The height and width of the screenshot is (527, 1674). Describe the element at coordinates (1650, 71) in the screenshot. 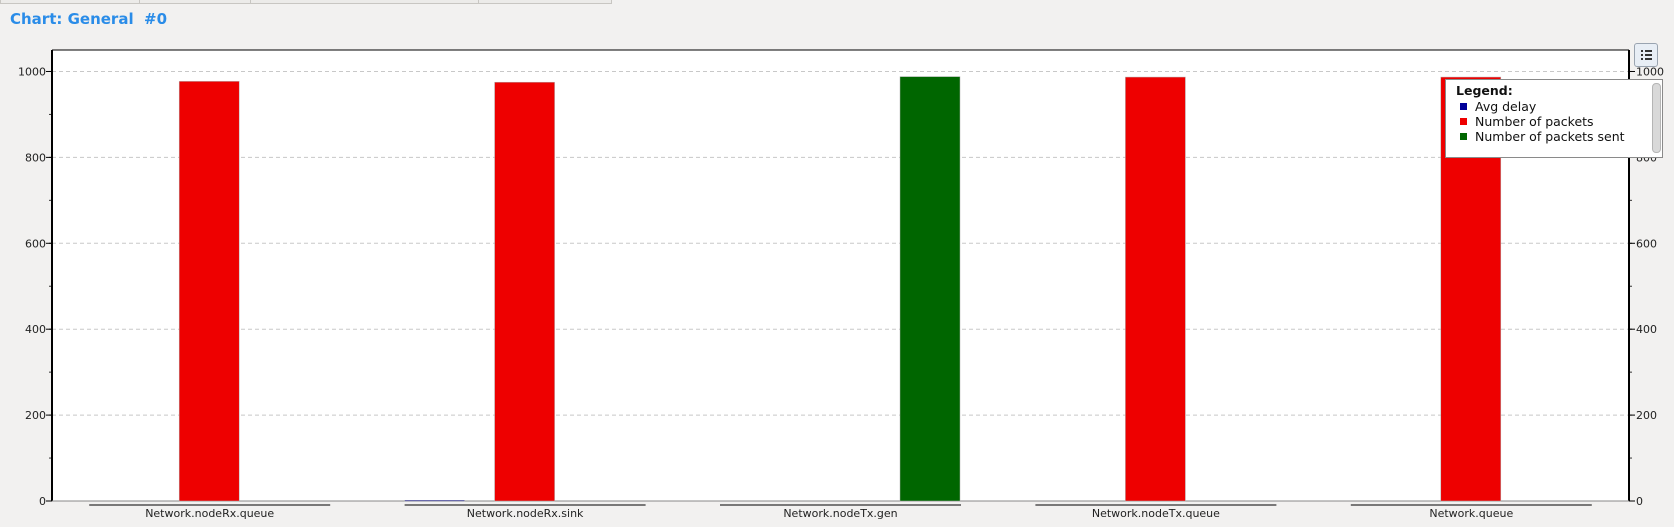

I see `y-tick-label-right: 1000` at that location.